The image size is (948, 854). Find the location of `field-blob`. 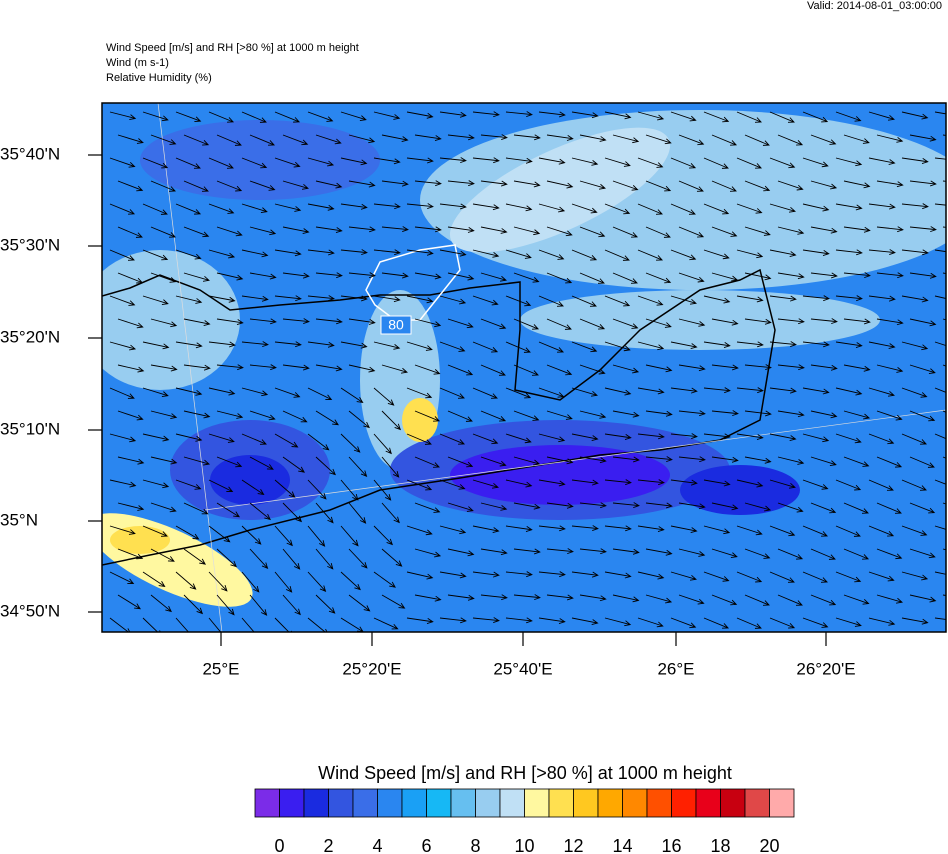

field-blob is located at coordinates (420, 420).